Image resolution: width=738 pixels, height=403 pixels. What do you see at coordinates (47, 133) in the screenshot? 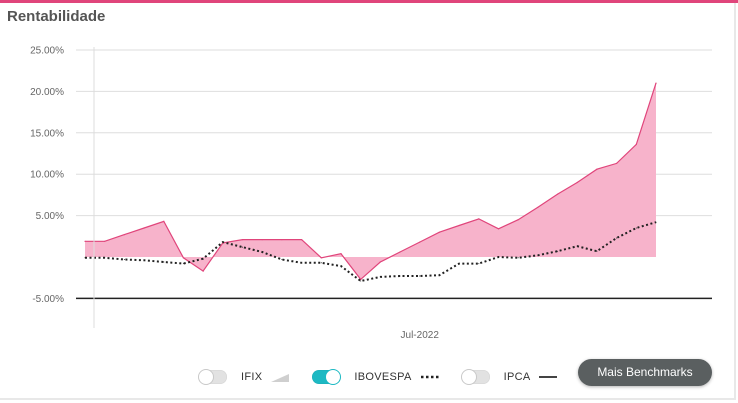
I see `y-tick-label: 15.00%` at bounding box center [47, 133].